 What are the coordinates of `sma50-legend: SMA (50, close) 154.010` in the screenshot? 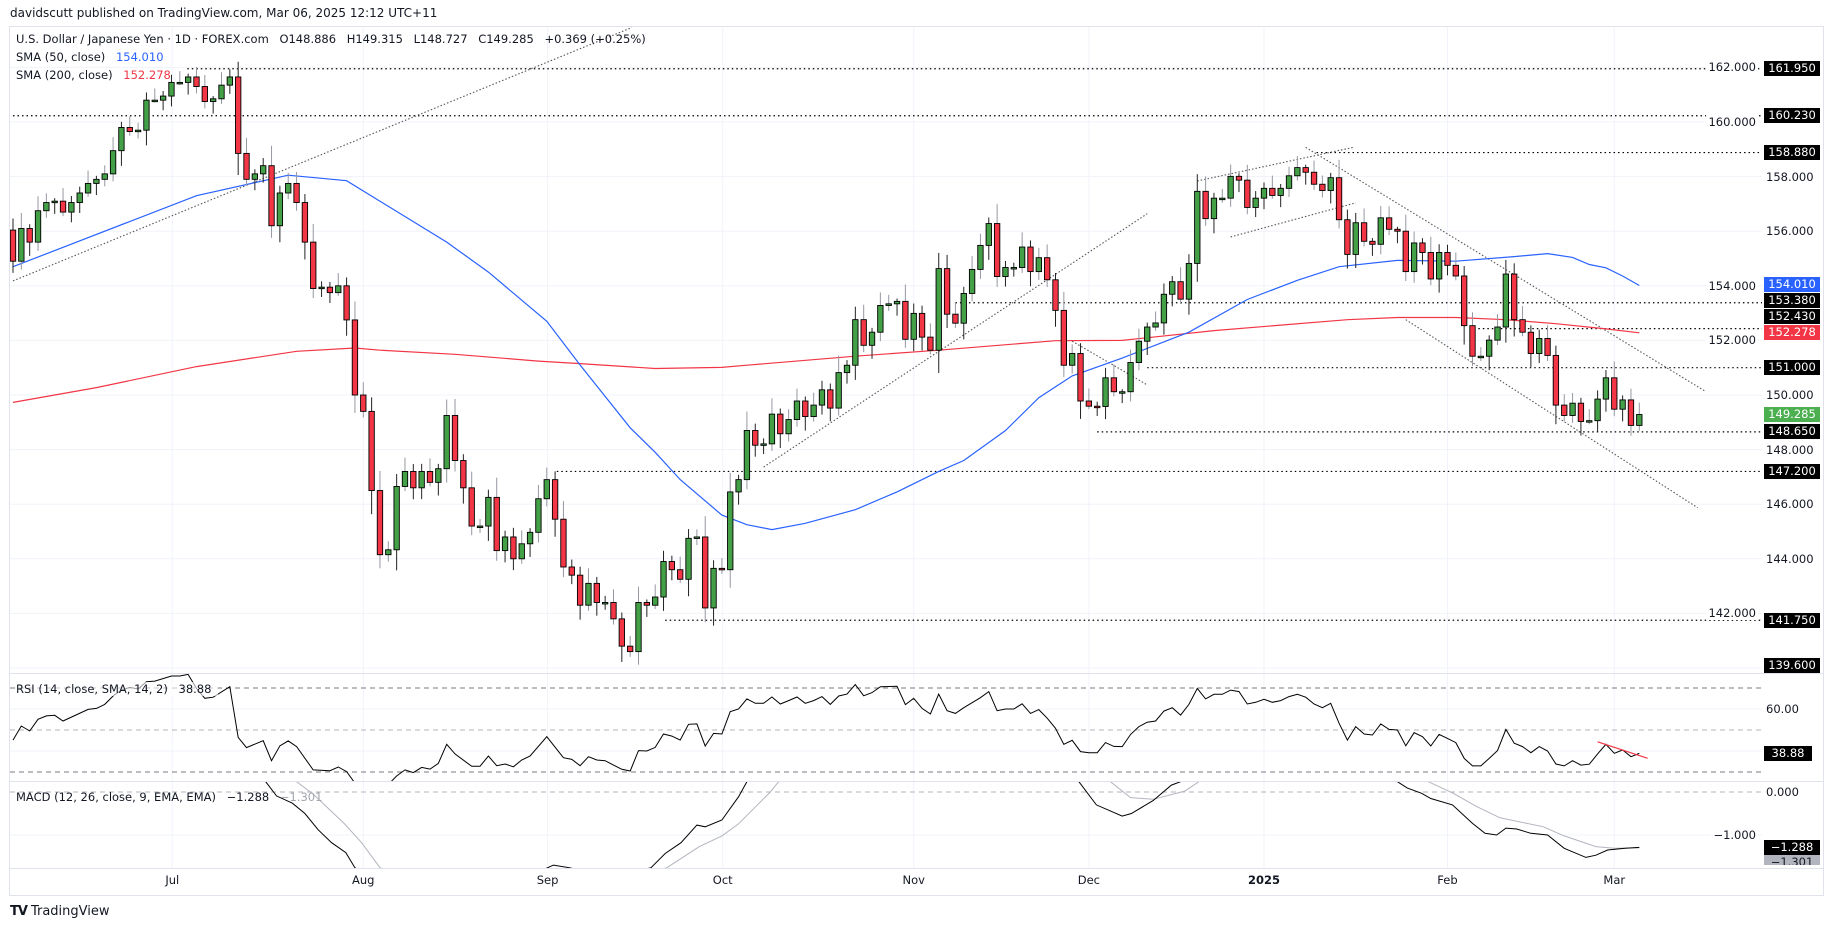 It's located at (93, 57).